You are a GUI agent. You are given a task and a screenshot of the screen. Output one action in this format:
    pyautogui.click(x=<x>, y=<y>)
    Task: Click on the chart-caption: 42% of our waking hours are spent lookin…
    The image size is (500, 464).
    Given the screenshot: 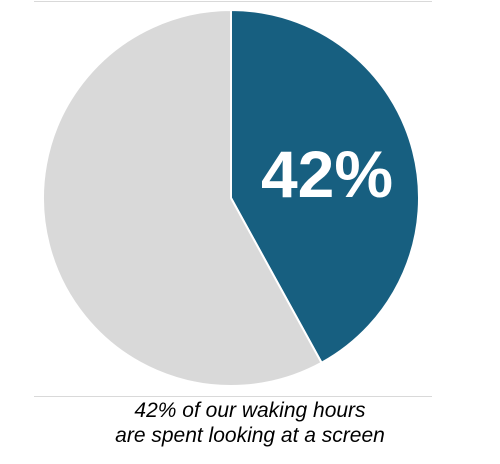 What is the action you would take?
    pyautogui.click(x=250, y=423)
    